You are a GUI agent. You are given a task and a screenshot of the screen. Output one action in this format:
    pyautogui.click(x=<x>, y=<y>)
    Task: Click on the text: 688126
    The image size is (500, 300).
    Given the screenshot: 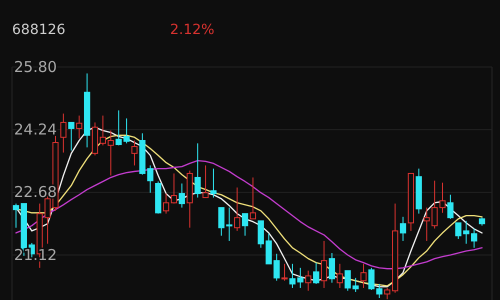 What is the action you would take?
    pyautogui.click(x=39, y=30)
    